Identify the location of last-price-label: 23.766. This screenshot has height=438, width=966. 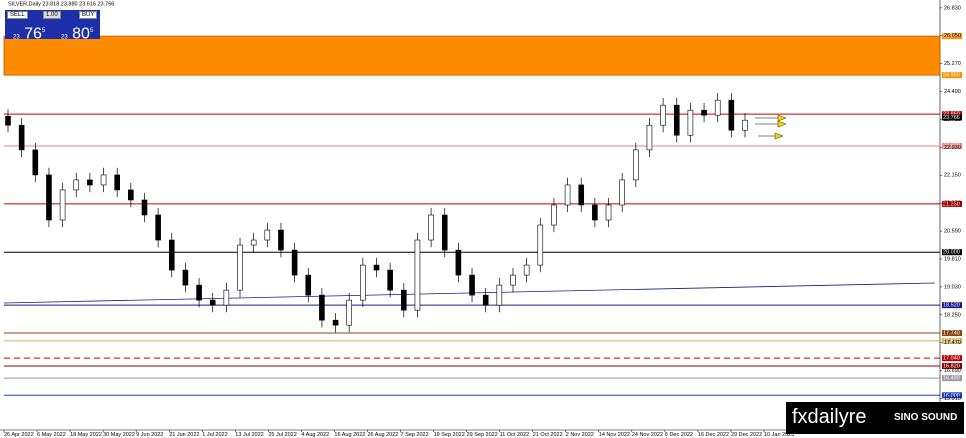
(951, 118).